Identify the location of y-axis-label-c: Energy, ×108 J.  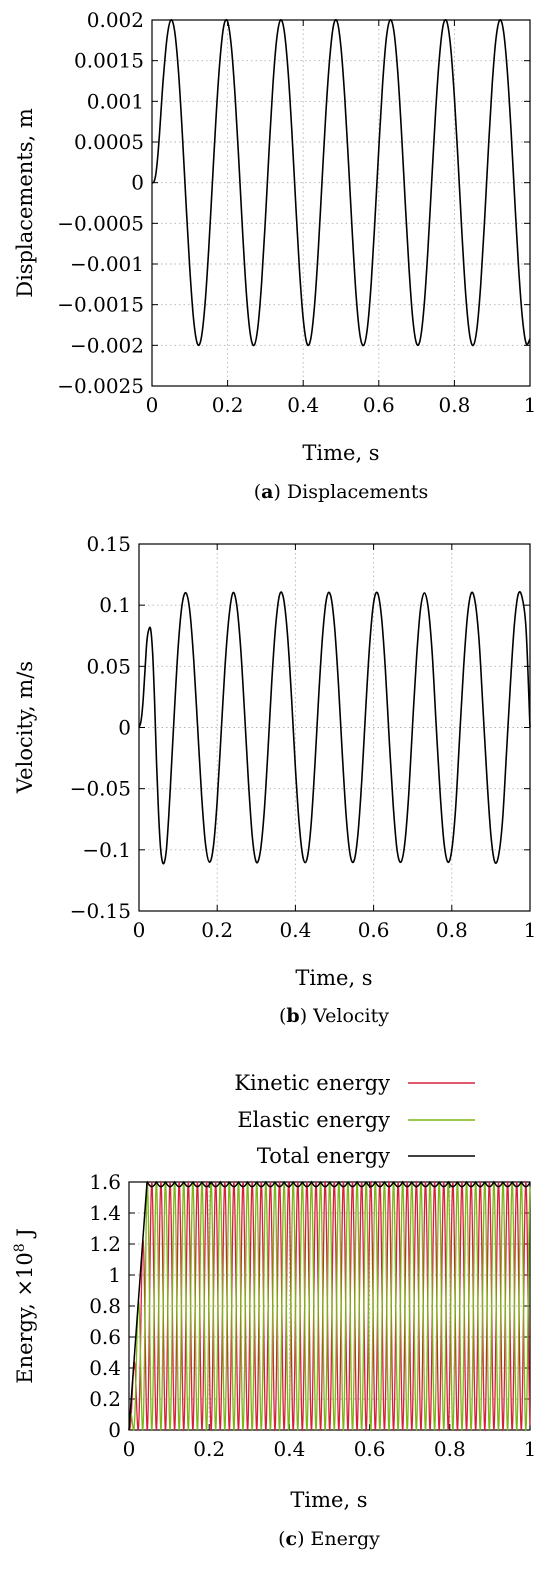
(24, 1306).